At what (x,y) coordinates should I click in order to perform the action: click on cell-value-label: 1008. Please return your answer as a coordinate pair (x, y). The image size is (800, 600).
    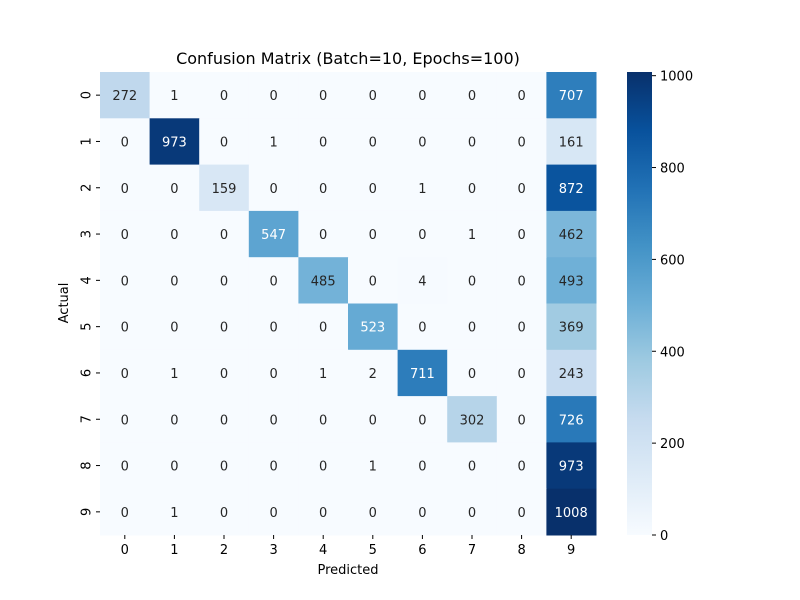
    Looking at the image, I should click on (571, 513).